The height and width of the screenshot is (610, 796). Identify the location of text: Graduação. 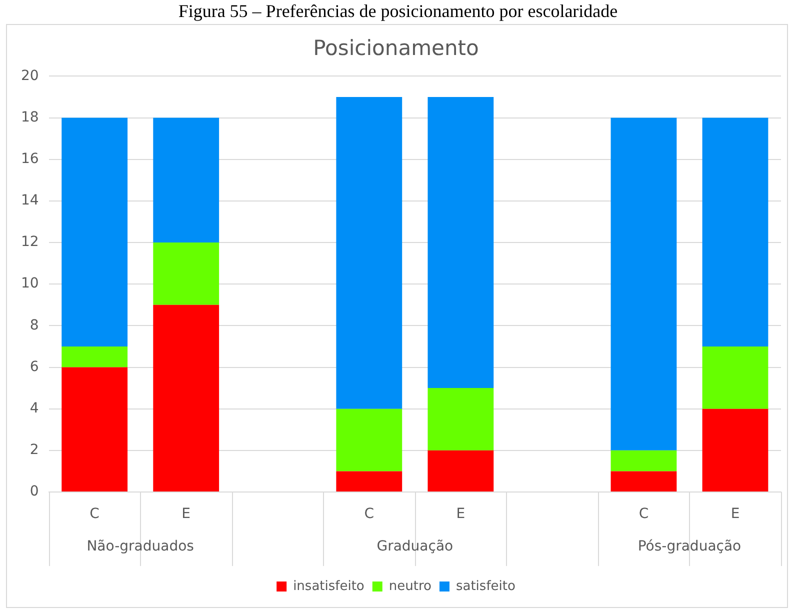
(415, 546).